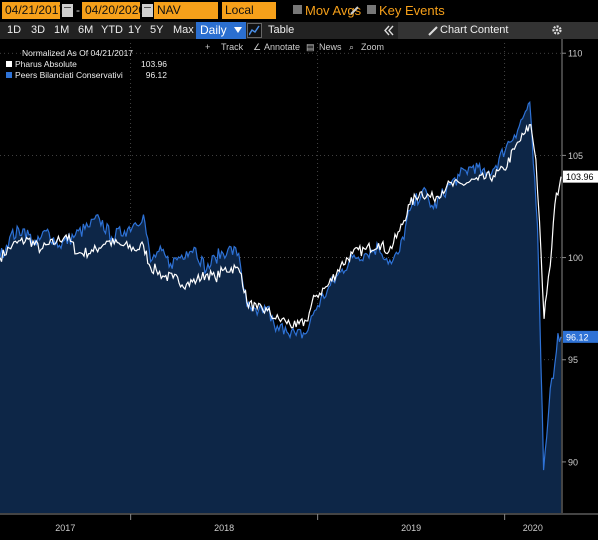 The width and height of the screenshot is (598, 540). Describe the element at coordinates (575, 54) in the screenshot. I see `y-tick-label: 110` at that location.